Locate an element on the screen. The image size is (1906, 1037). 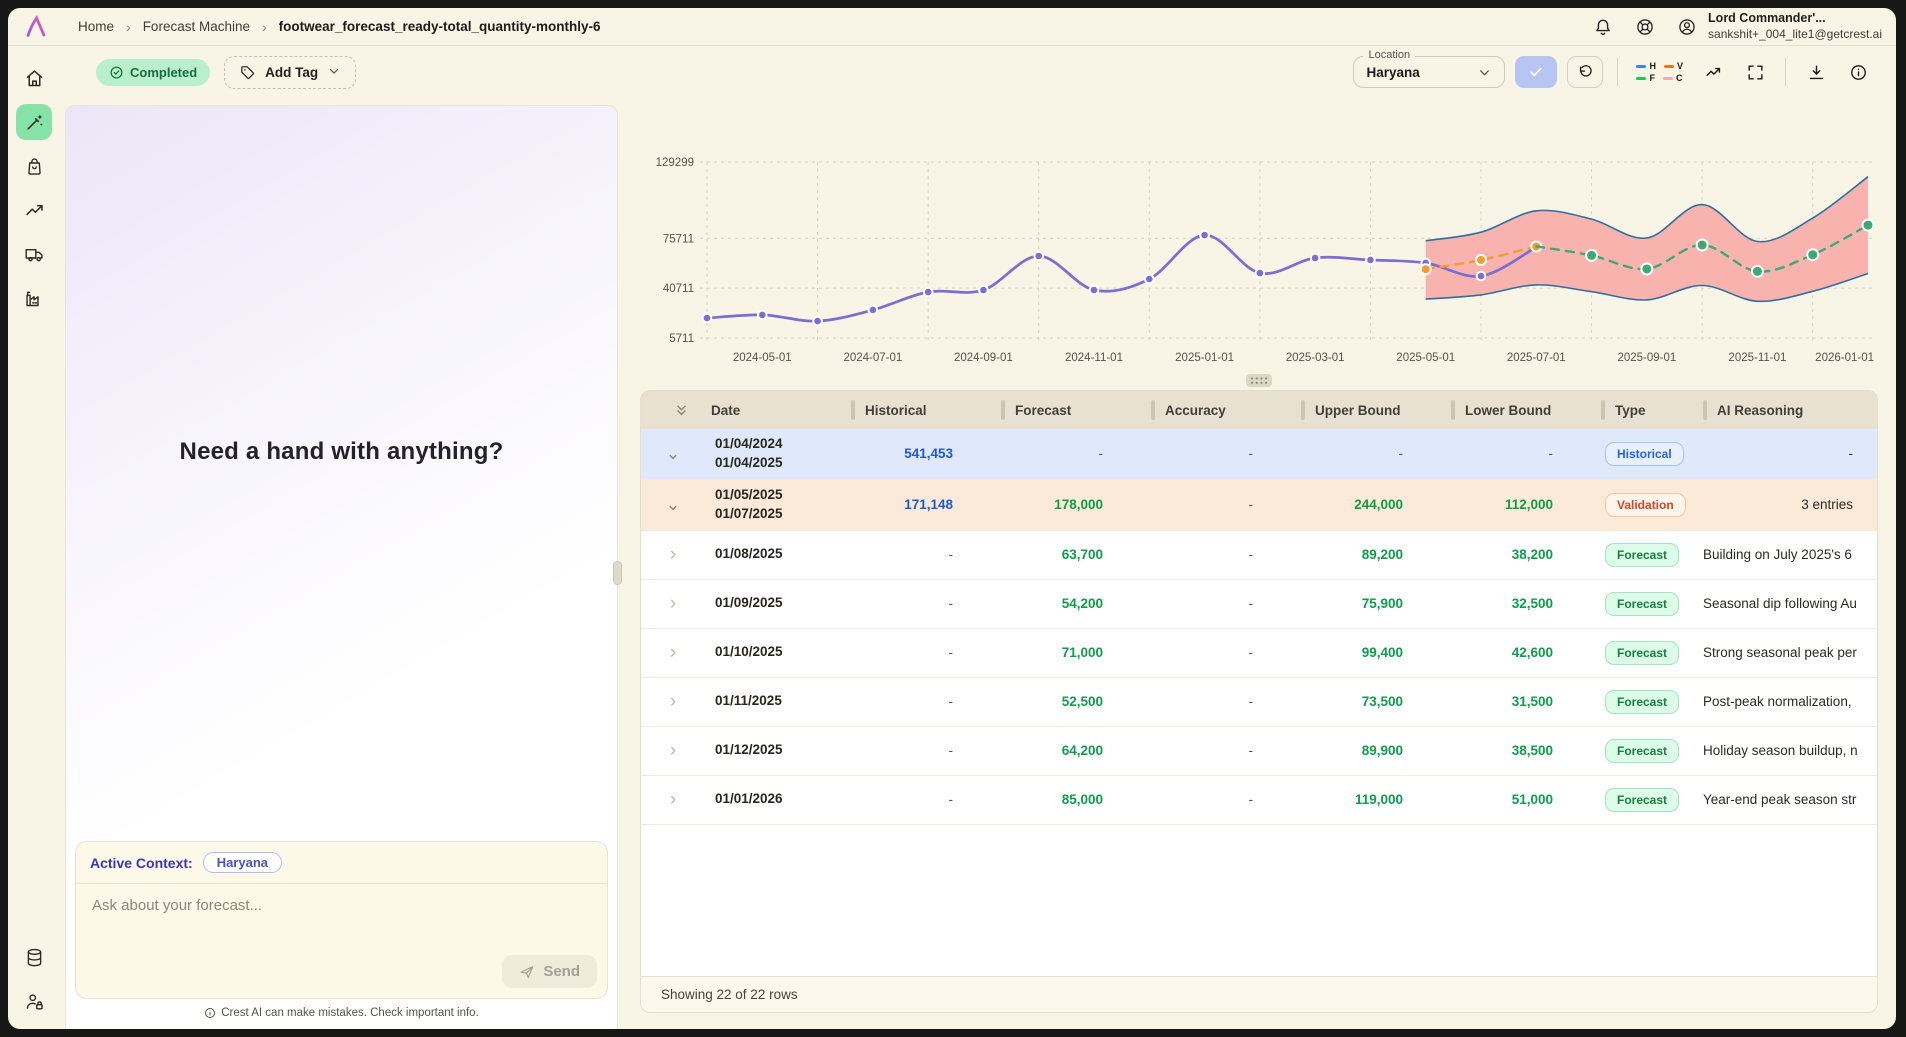
chevron-right-icon: › is located at coordinates (264, 26).